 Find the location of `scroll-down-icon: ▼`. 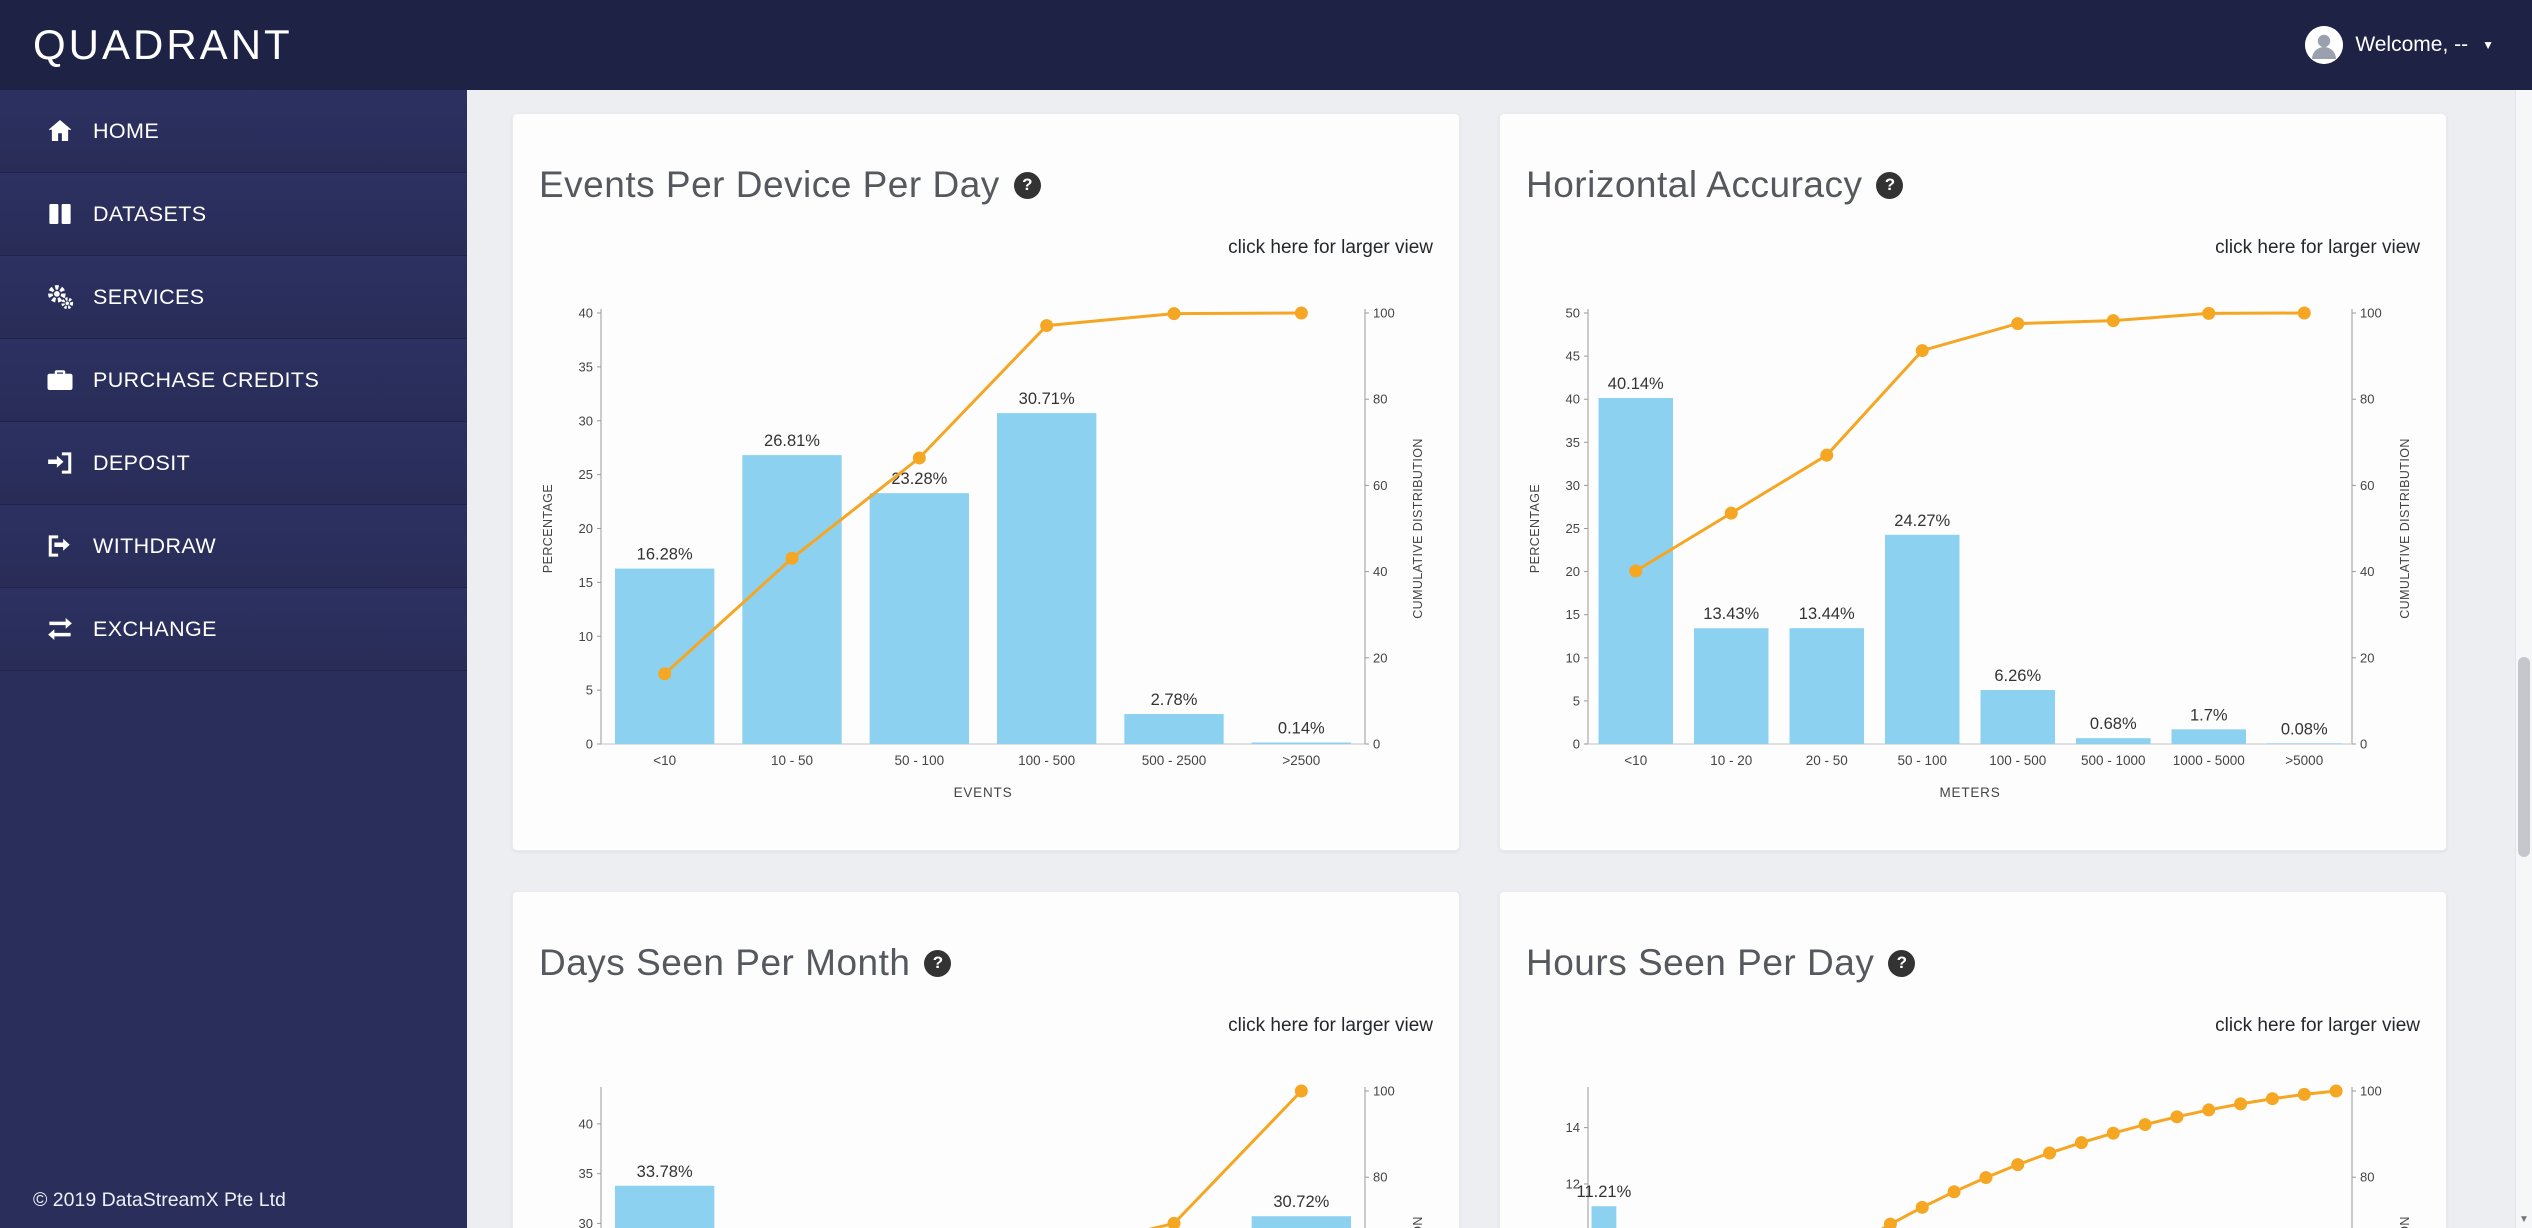

scroll-down-icon: ▼ is located at coordinates (2524, 1219).